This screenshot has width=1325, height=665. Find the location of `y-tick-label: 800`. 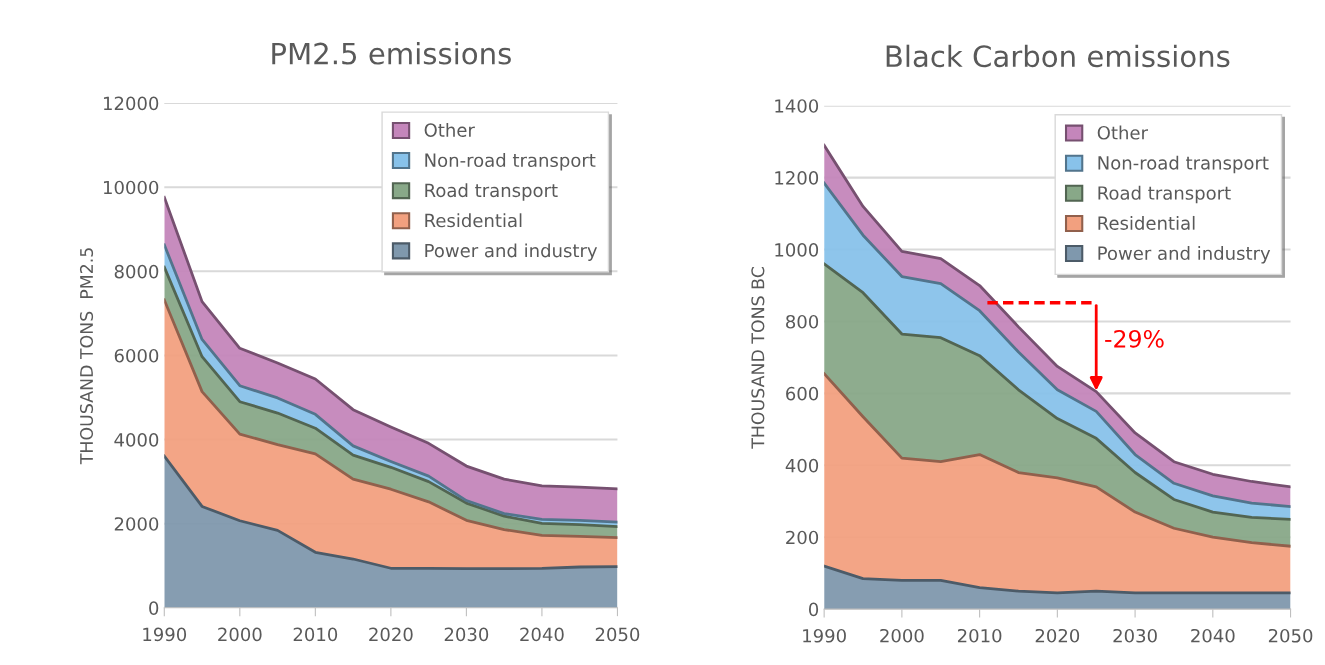

y-tick-label: 800 is located at coordinates (802, 321).